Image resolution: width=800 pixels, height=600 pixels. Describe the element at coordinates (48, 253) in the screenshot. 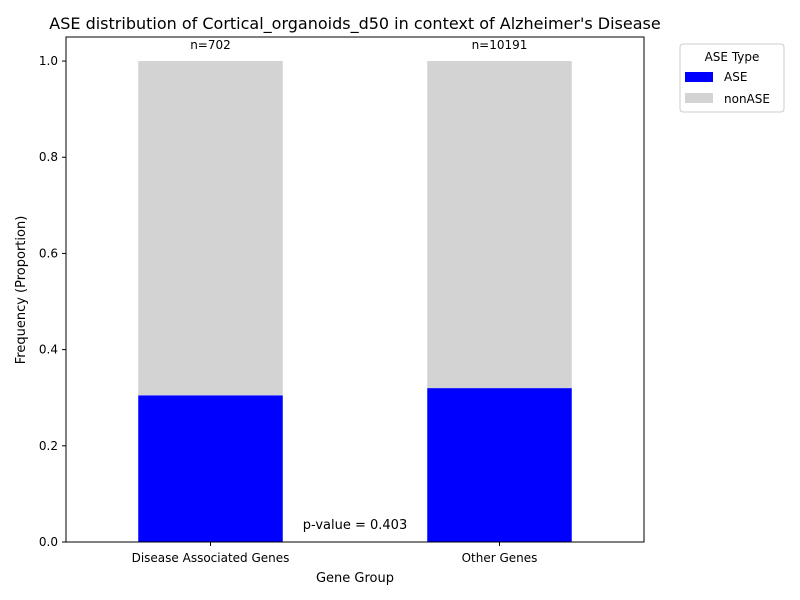

I see `y-tick-label: 0.6` at that location.